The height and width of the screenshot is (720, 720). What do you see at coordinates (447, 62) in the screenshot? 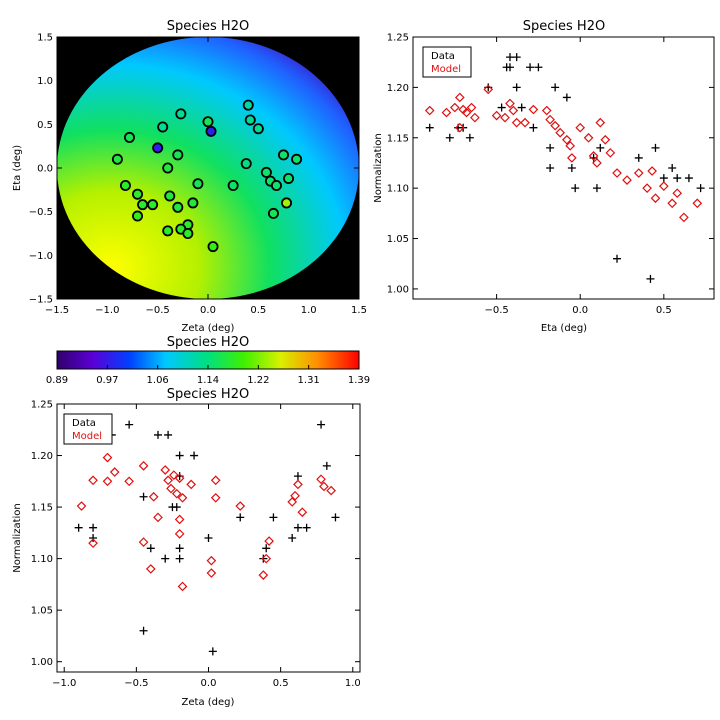
I see `eta-legend-box` at bounding box center [447, 62].